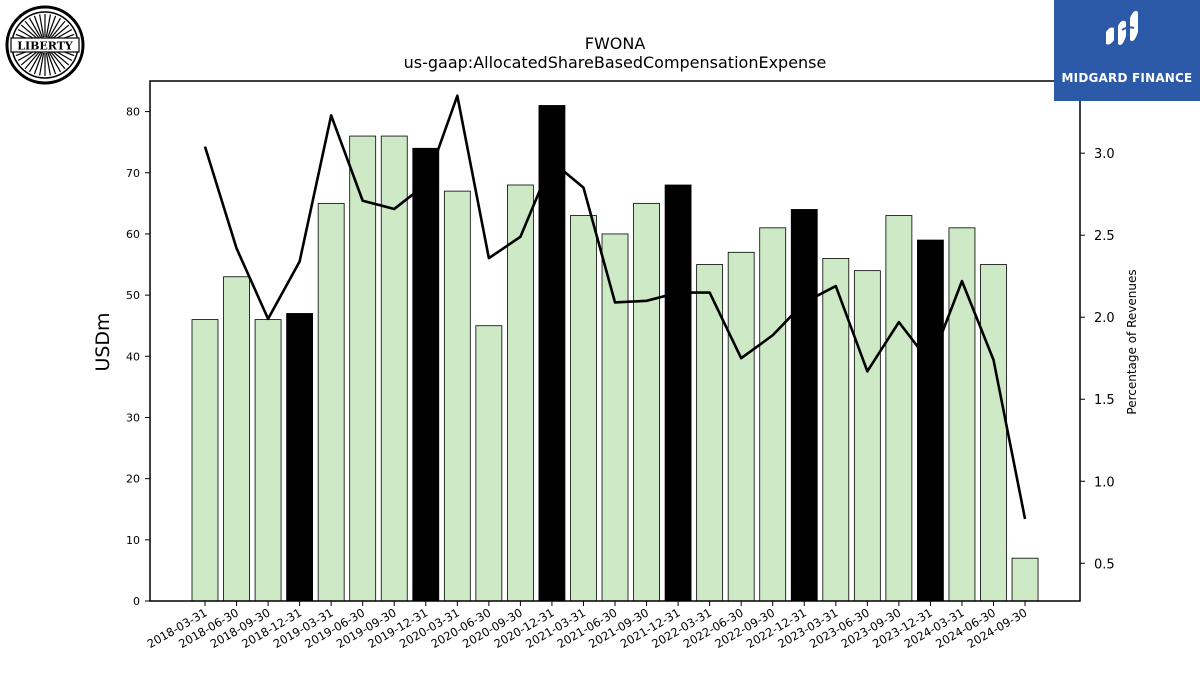  I want to click on right-y-tick-label: 3.0, so click(1104, 154).